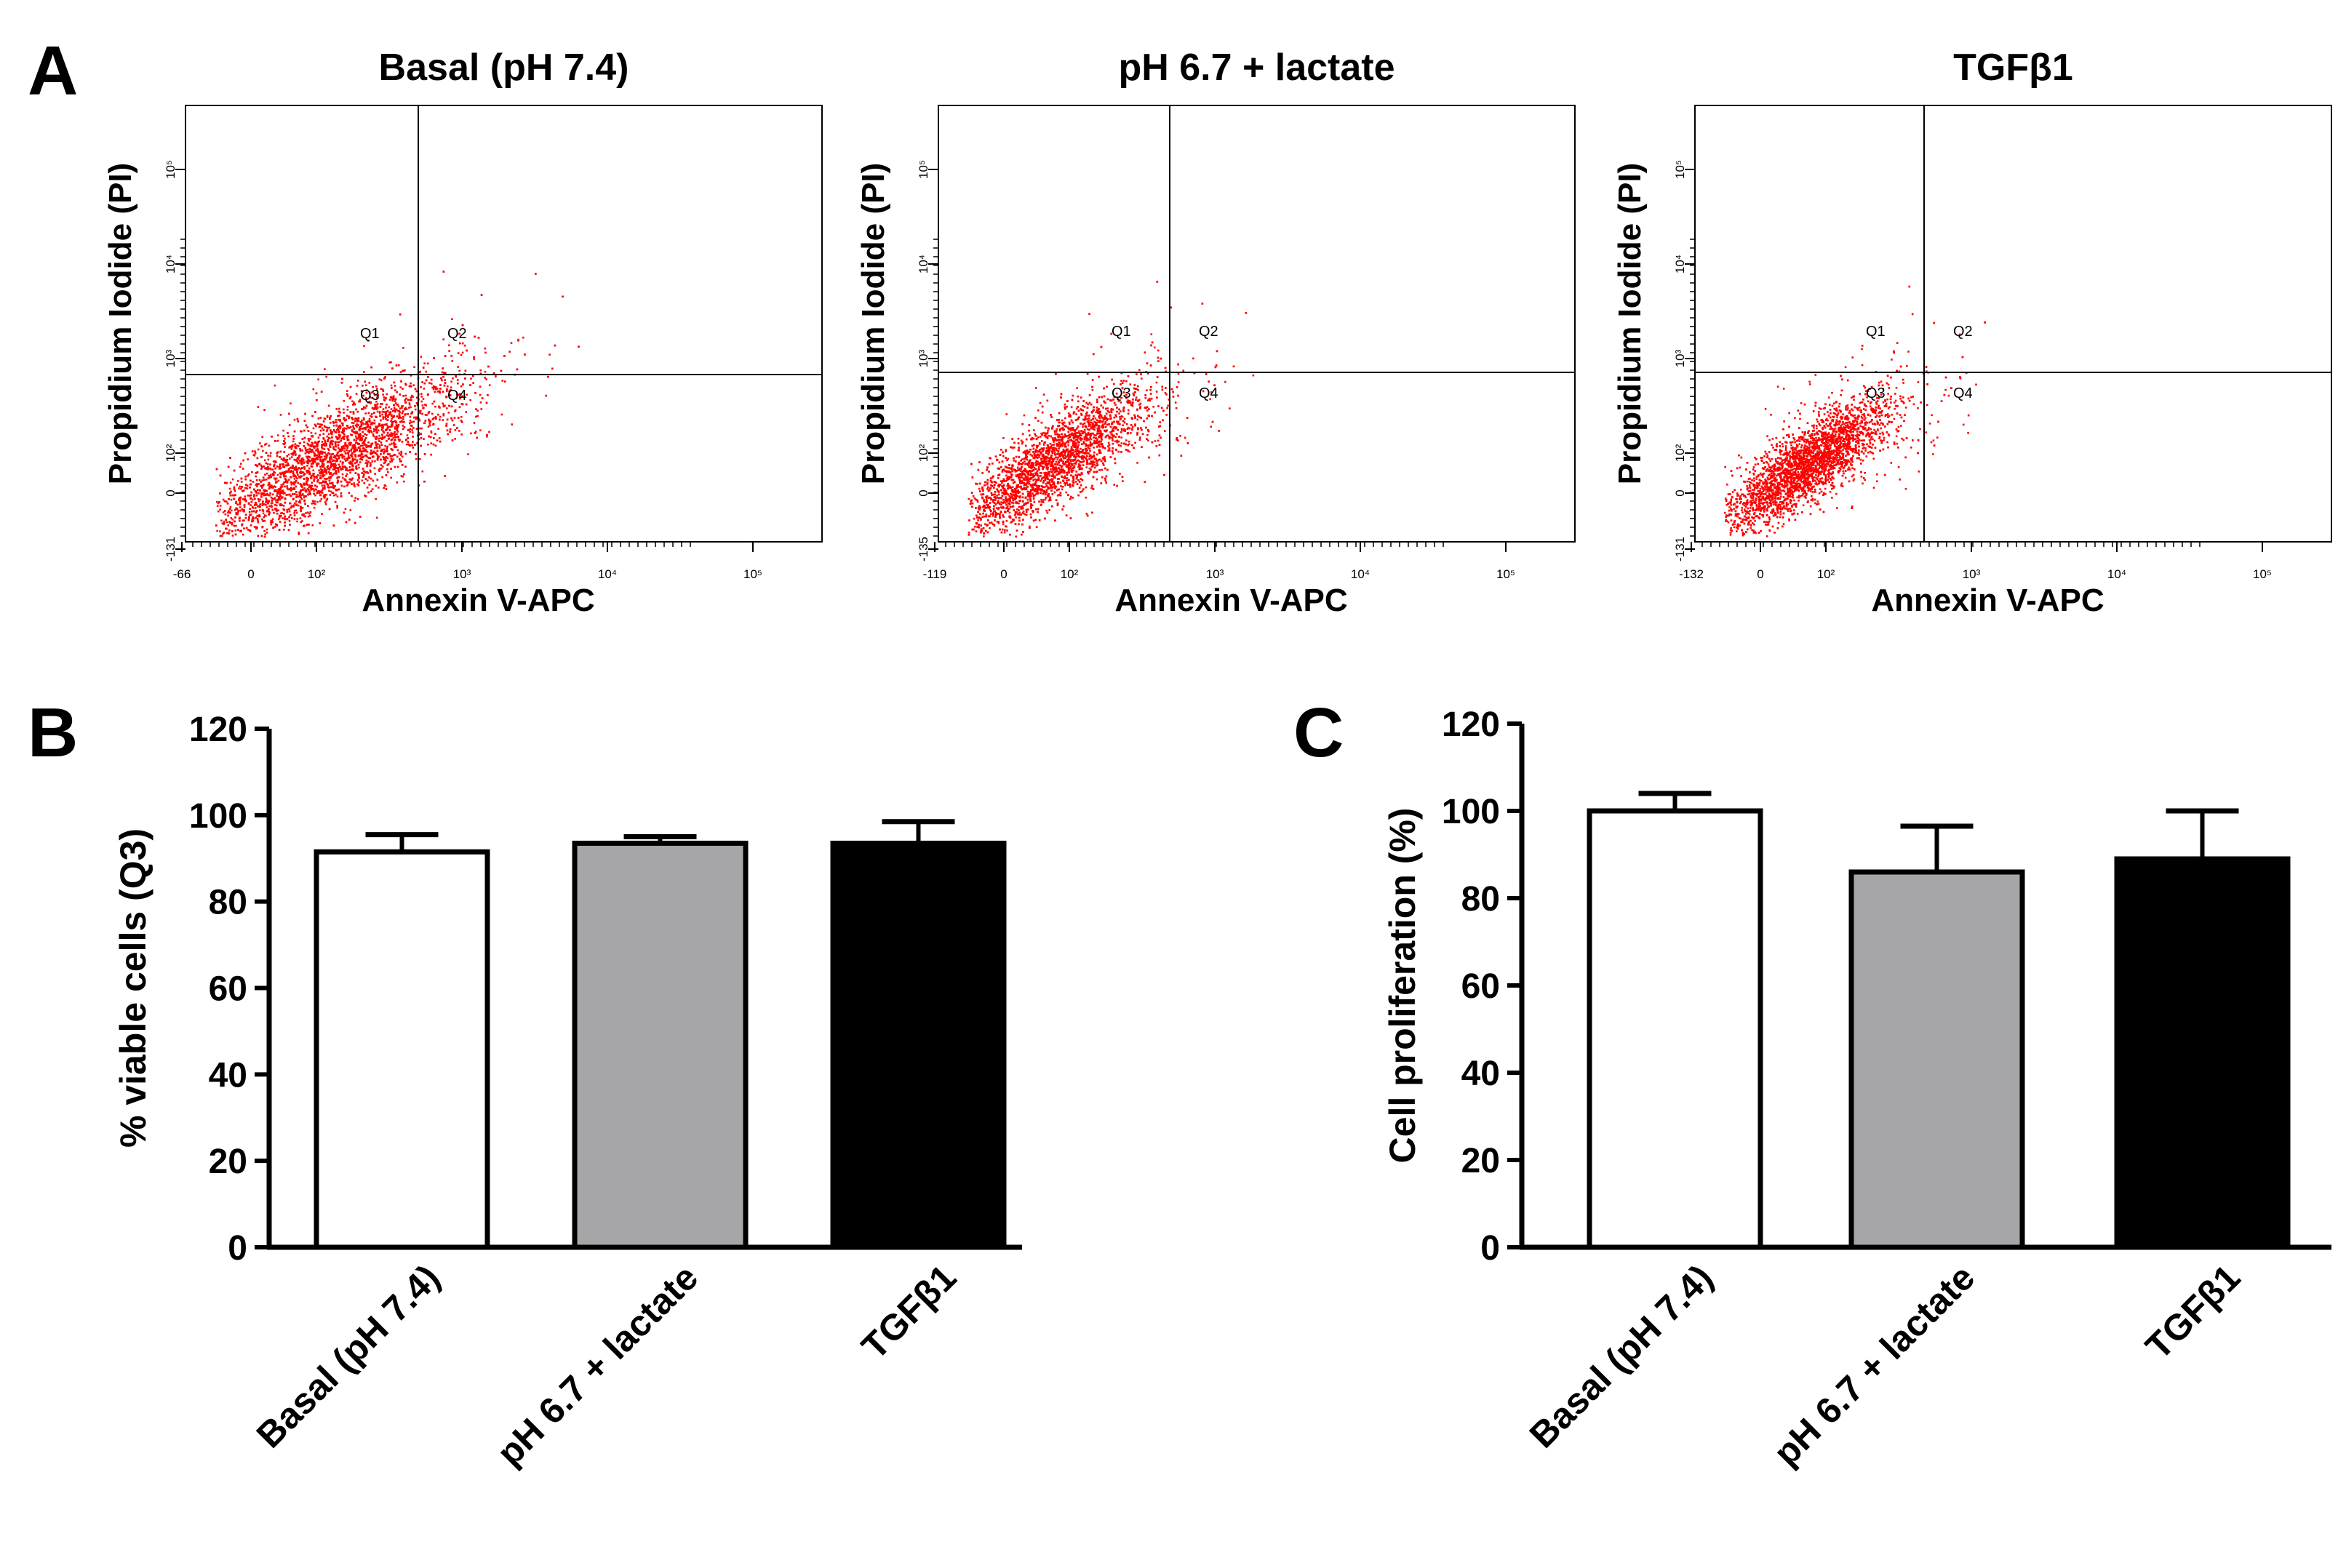 The height and width of the screenshot is (1568, 2346). Describe the element at coordinates (457, 396) in the screenshot. I see `quadrant-label-q4: Q4` at that location.